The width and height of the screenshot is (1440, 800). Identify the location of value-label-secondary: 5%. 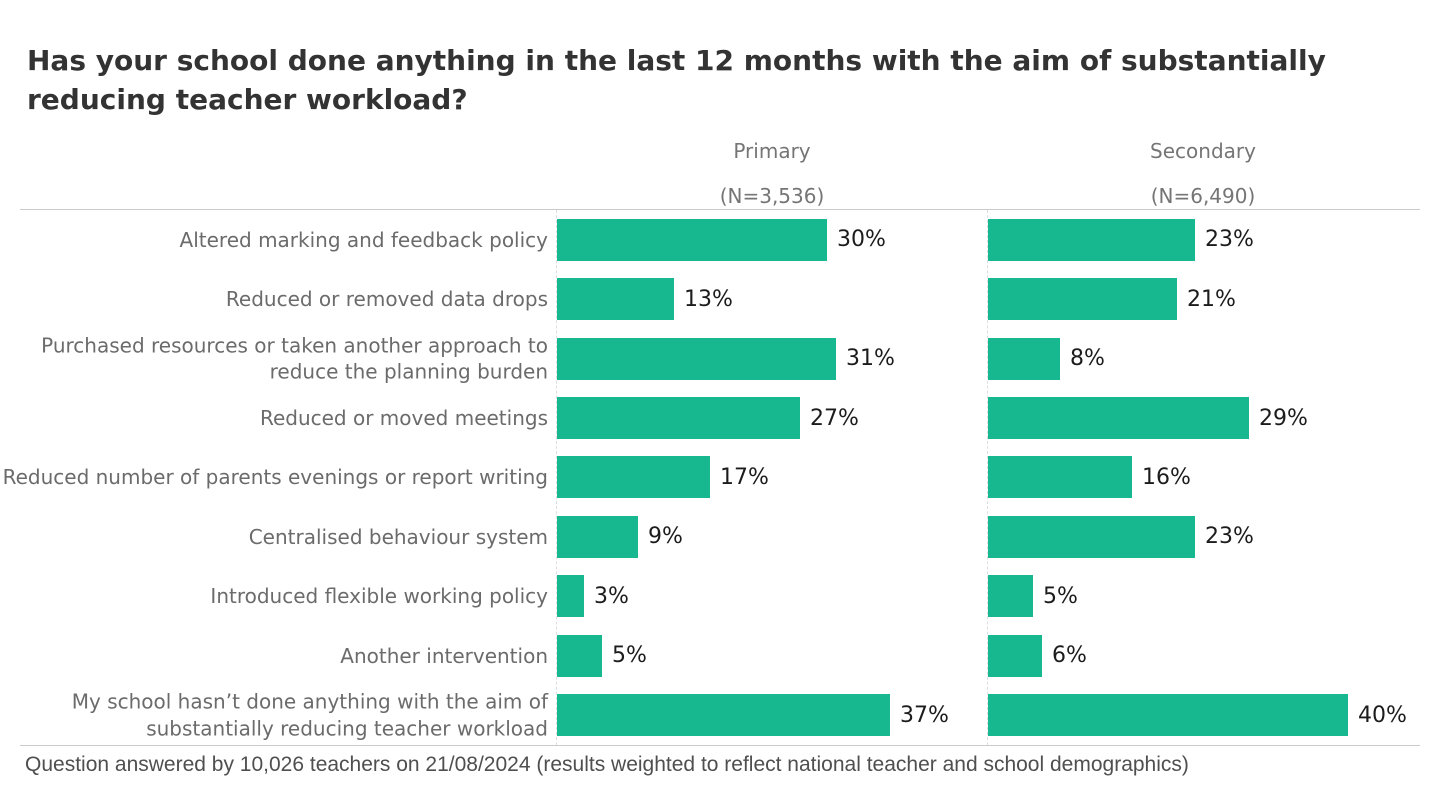
(1060, 596).